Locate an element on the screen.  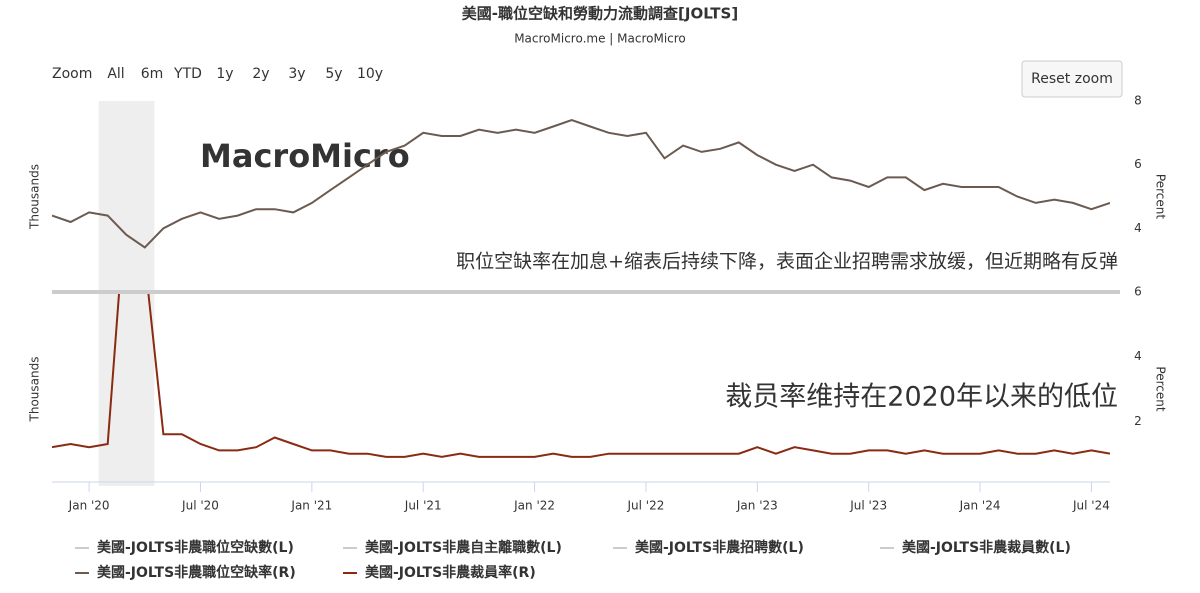
x-tick-label: Jul '22 is located at coordinates (646, 506).